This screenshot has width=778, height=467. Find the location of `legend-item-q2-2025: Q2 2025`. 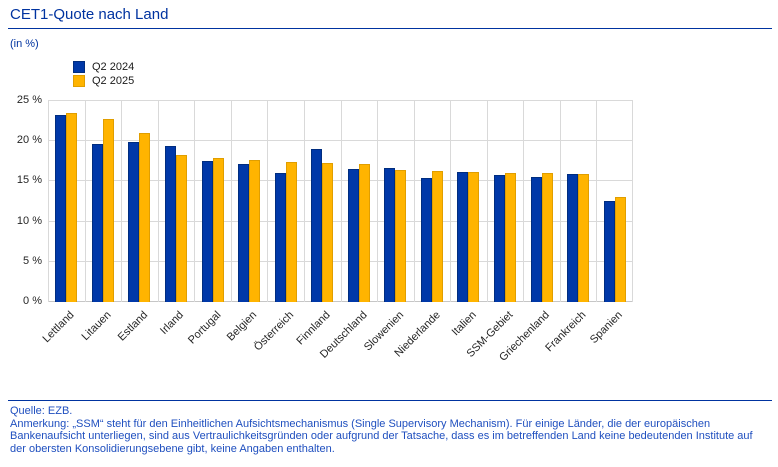

legend-item-q2-2025: Q2 2025 is located at coordinates (103, 81).